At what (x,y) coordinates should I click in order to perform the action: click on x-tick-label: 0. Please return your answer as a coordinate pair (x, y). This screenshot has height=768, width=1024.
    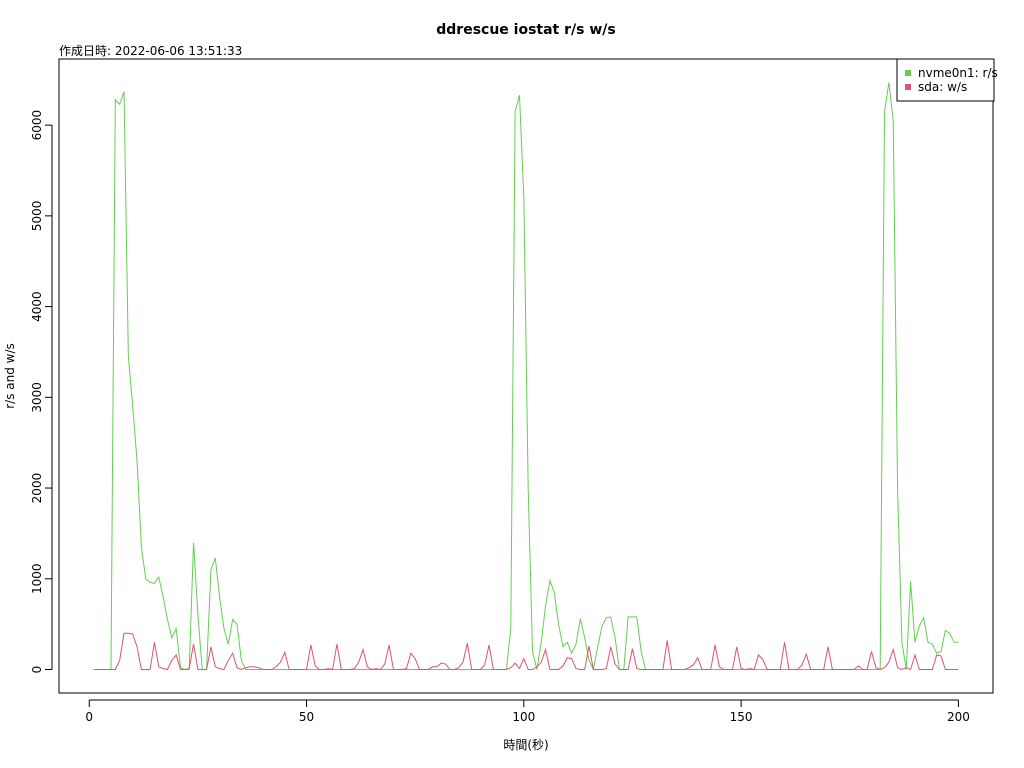
    Looking at the image, I should click on (89, 717).